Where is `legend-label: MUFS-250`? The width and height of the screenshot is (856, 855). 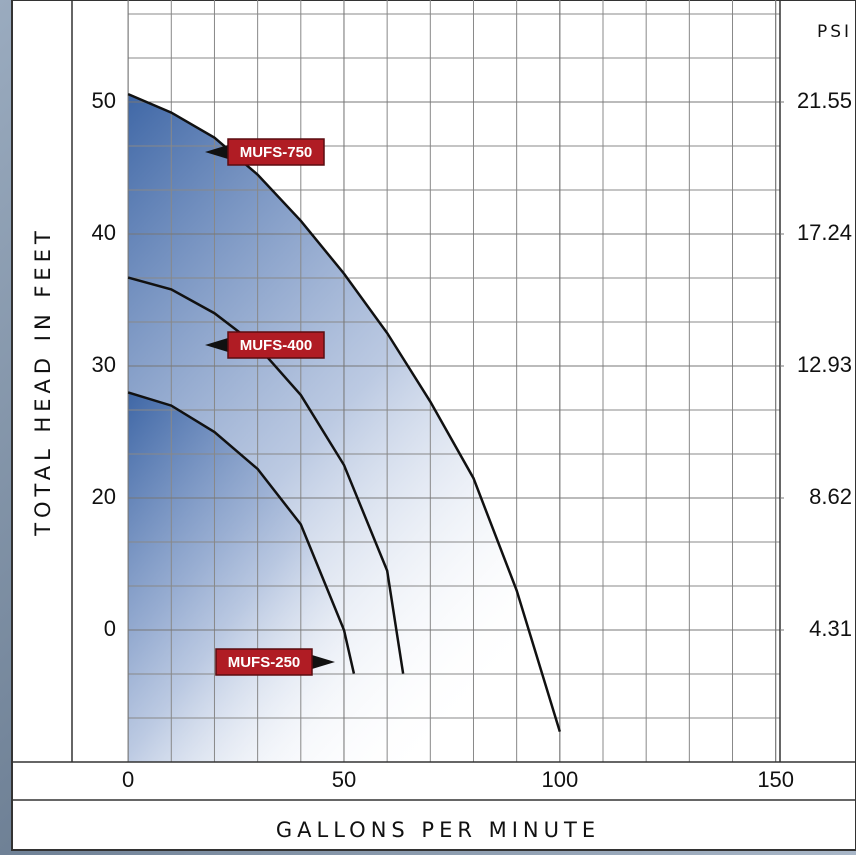 legend-label: MUFS-250 is located at coordinates (264, 662).